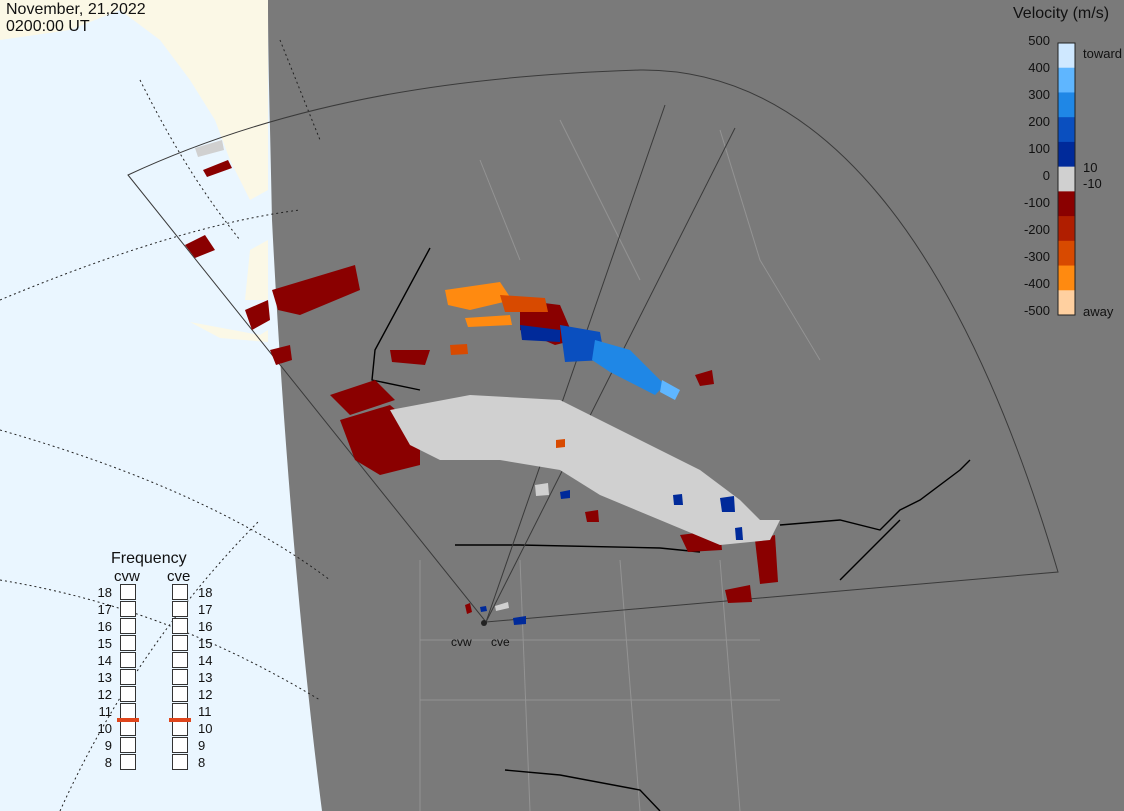 Image resolution: width=1124 pixels, height=811 pixels. Describe the element at coordinates (484, 623) in the screenshot. I see `radar-site-marker` at that location.